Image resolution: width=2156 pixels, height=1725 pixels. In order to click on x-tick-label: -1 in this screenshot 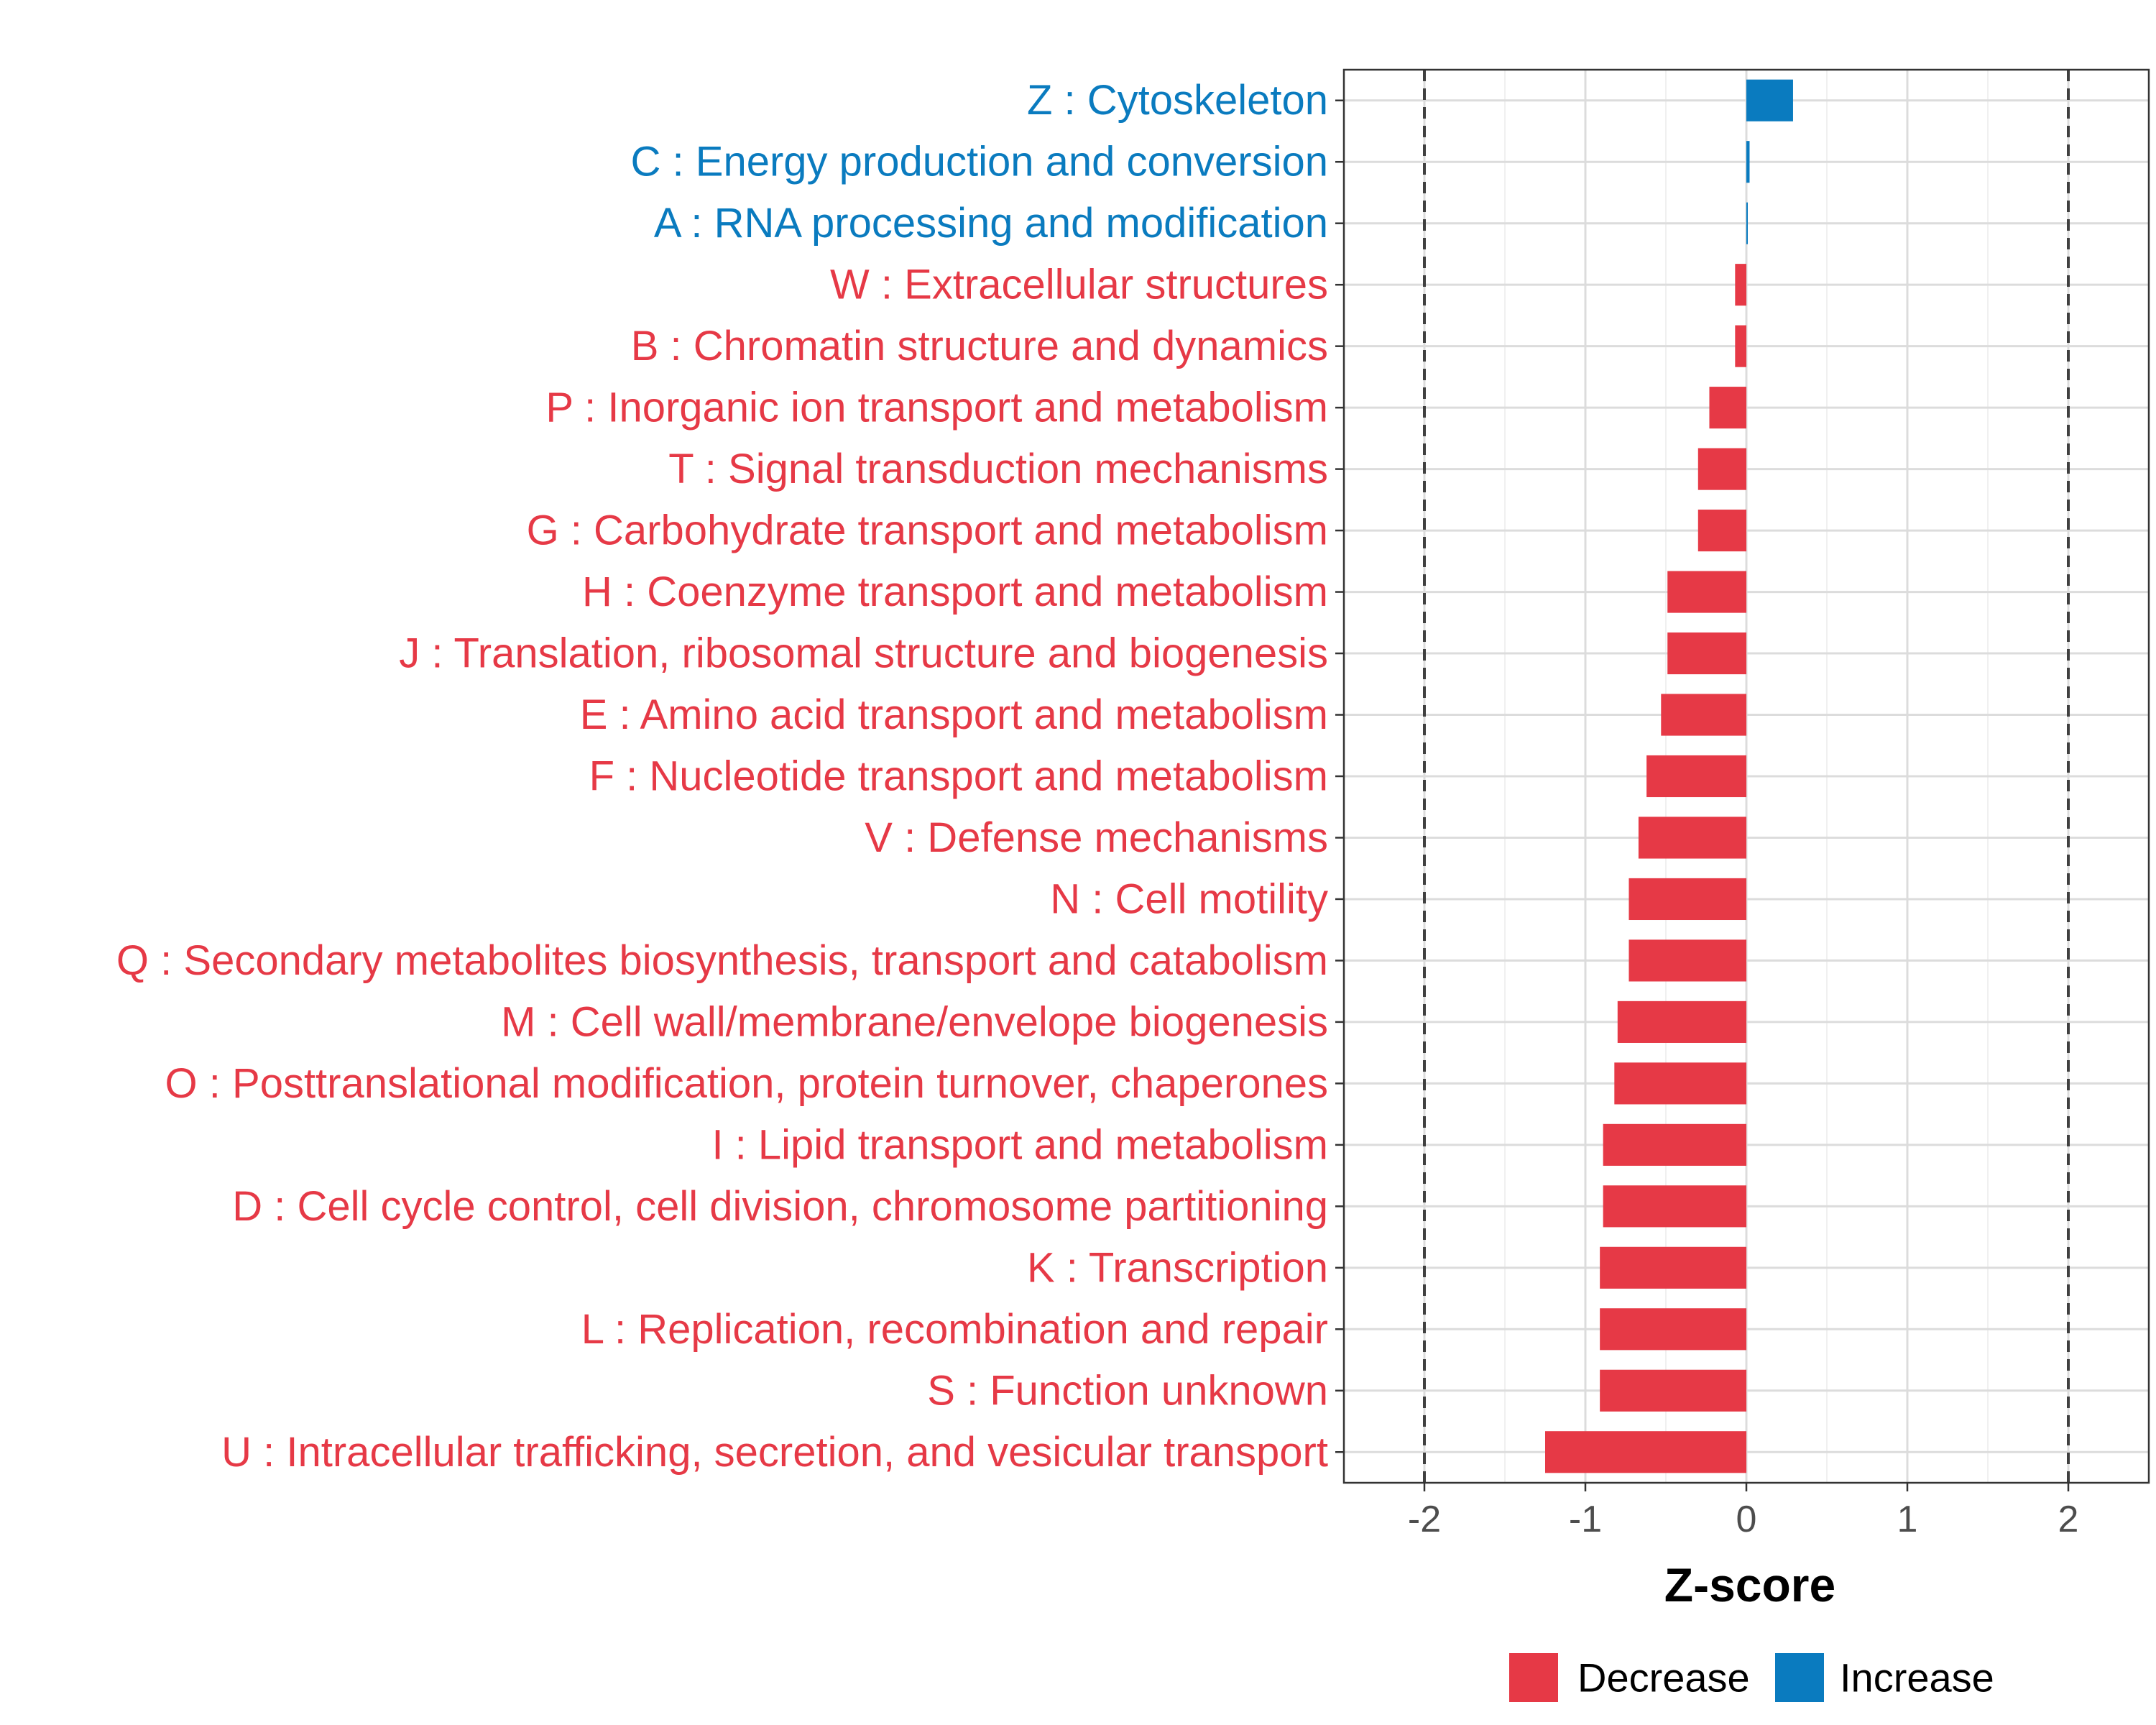, I will do `click(1585, 1519)`.